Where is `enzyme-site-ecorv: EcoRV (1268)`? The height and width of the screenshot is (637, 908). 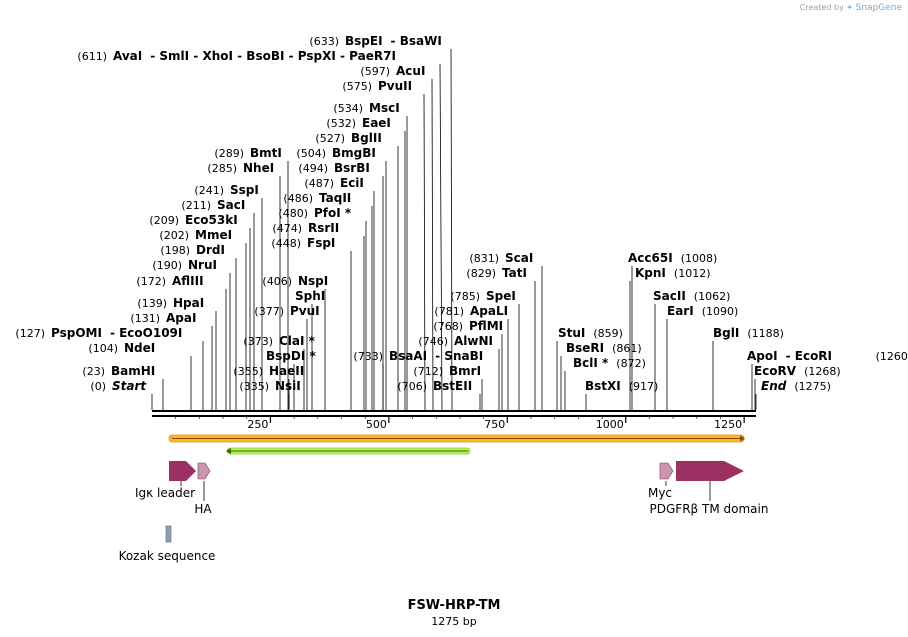 enzyme-site-ecorv: EcoRV (1268) is located at coordinates (797, 371).